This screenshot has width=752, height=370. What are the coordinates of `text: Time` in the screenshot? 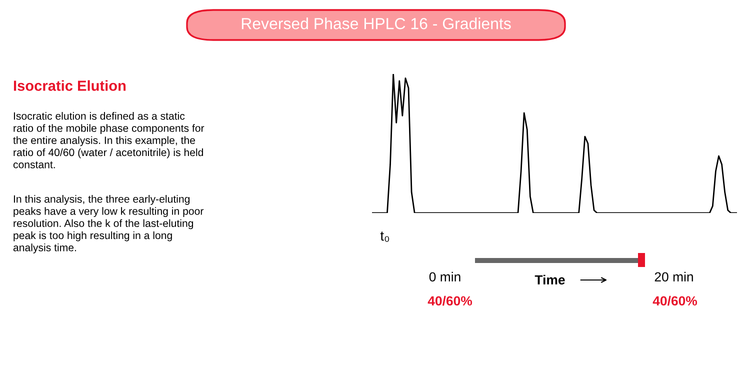 It's located at (549, 279).